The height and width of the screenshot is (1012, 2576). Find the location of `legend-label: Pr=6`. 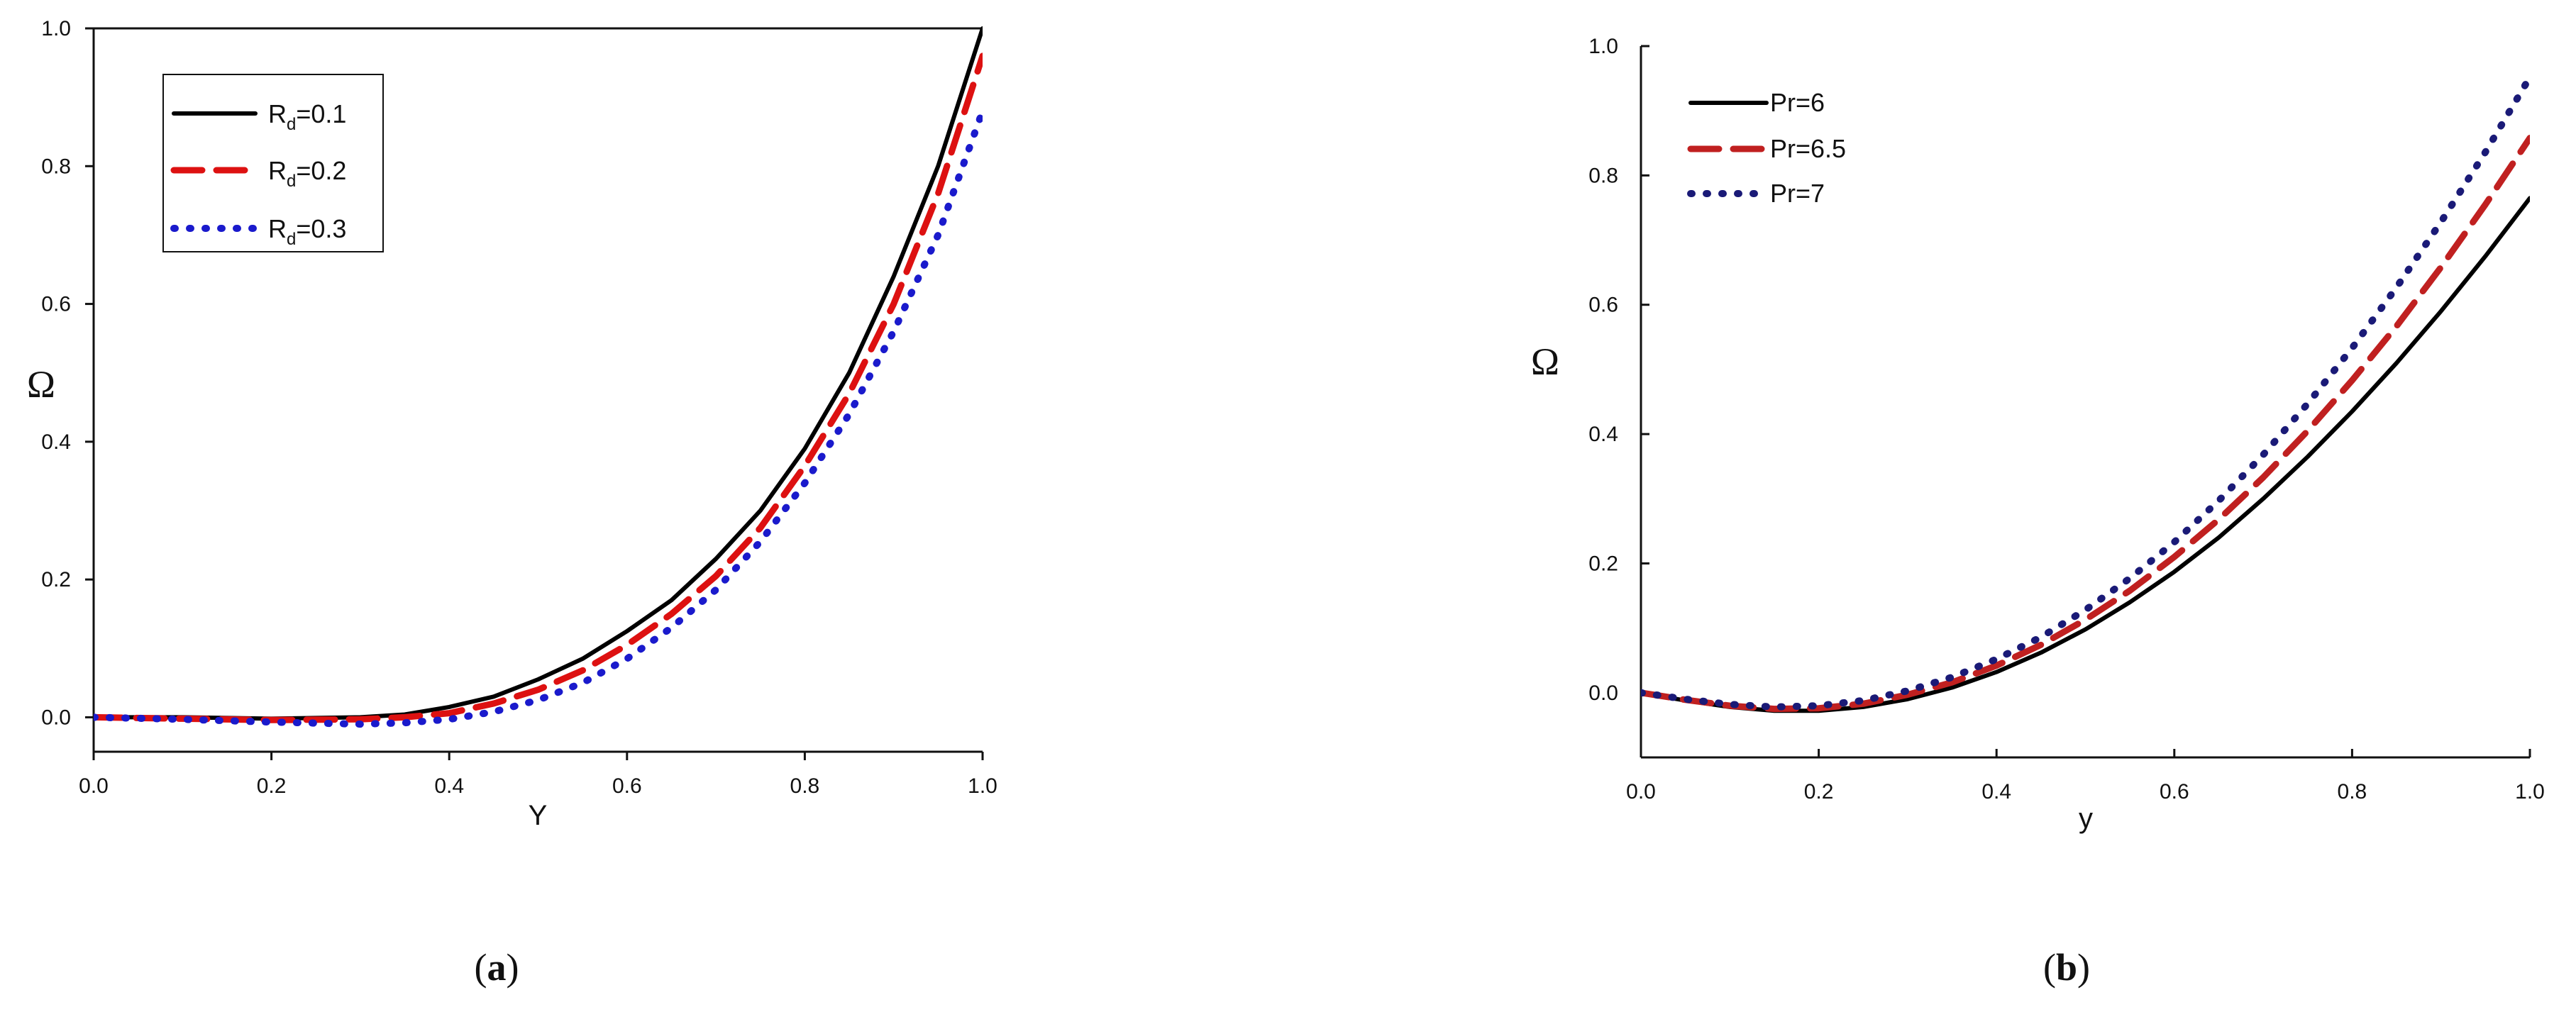

legend-label: Pr=6 is located at coordinates (1797, 102).